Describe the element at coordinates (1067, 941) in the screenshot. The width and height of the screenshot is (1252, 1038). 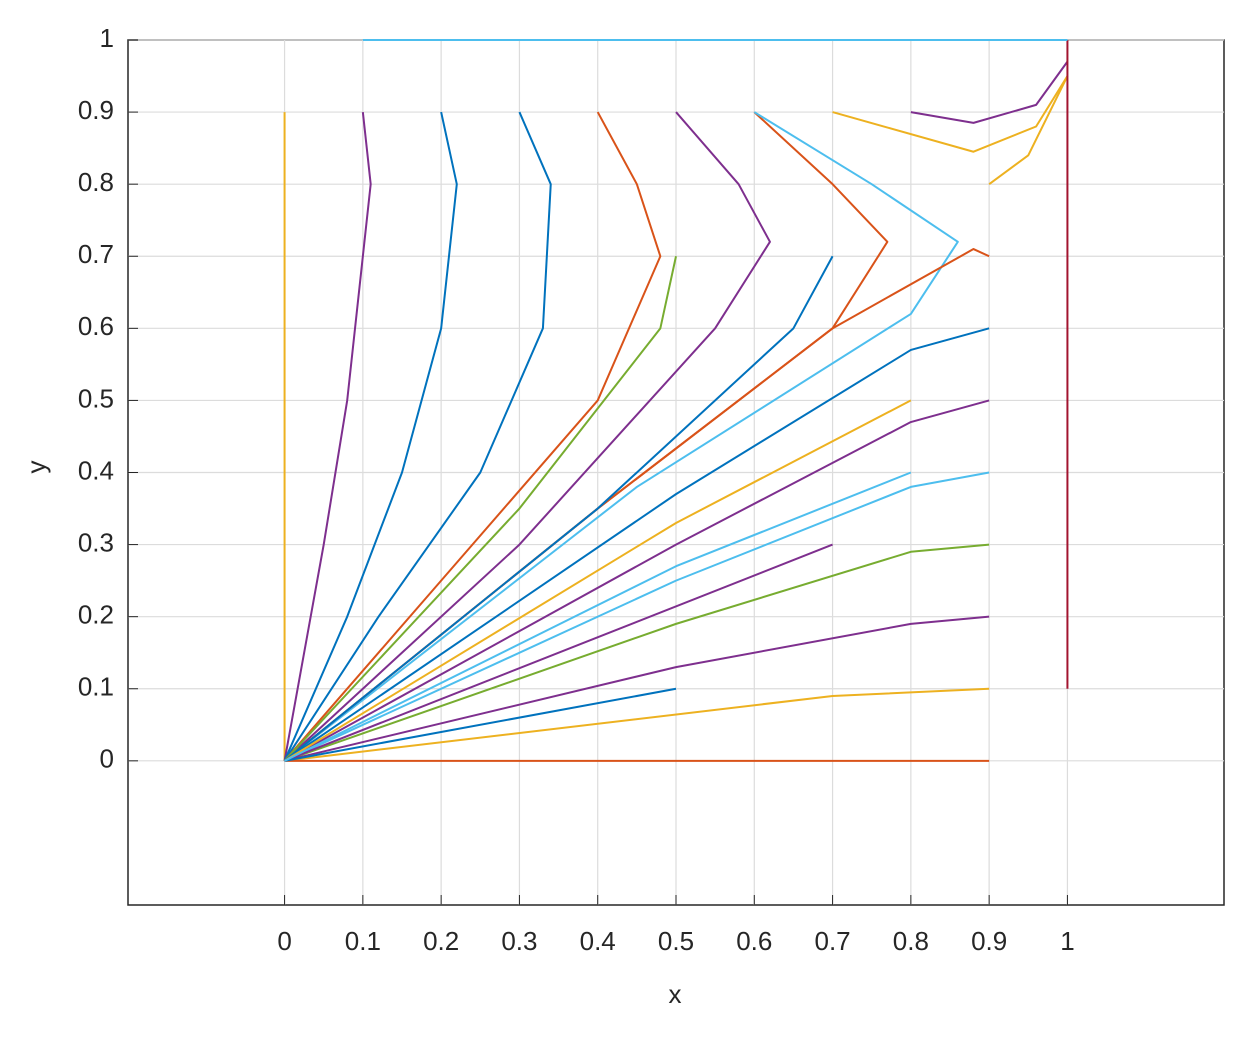
I see `x-tick-label: 1` at that location.